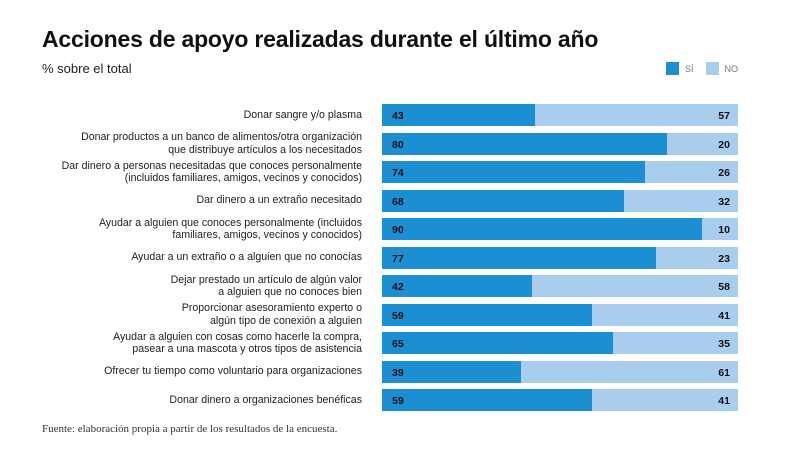 The image size is (800, 465). I want to click on bar-segment-yes: 90, so click(542, 229).